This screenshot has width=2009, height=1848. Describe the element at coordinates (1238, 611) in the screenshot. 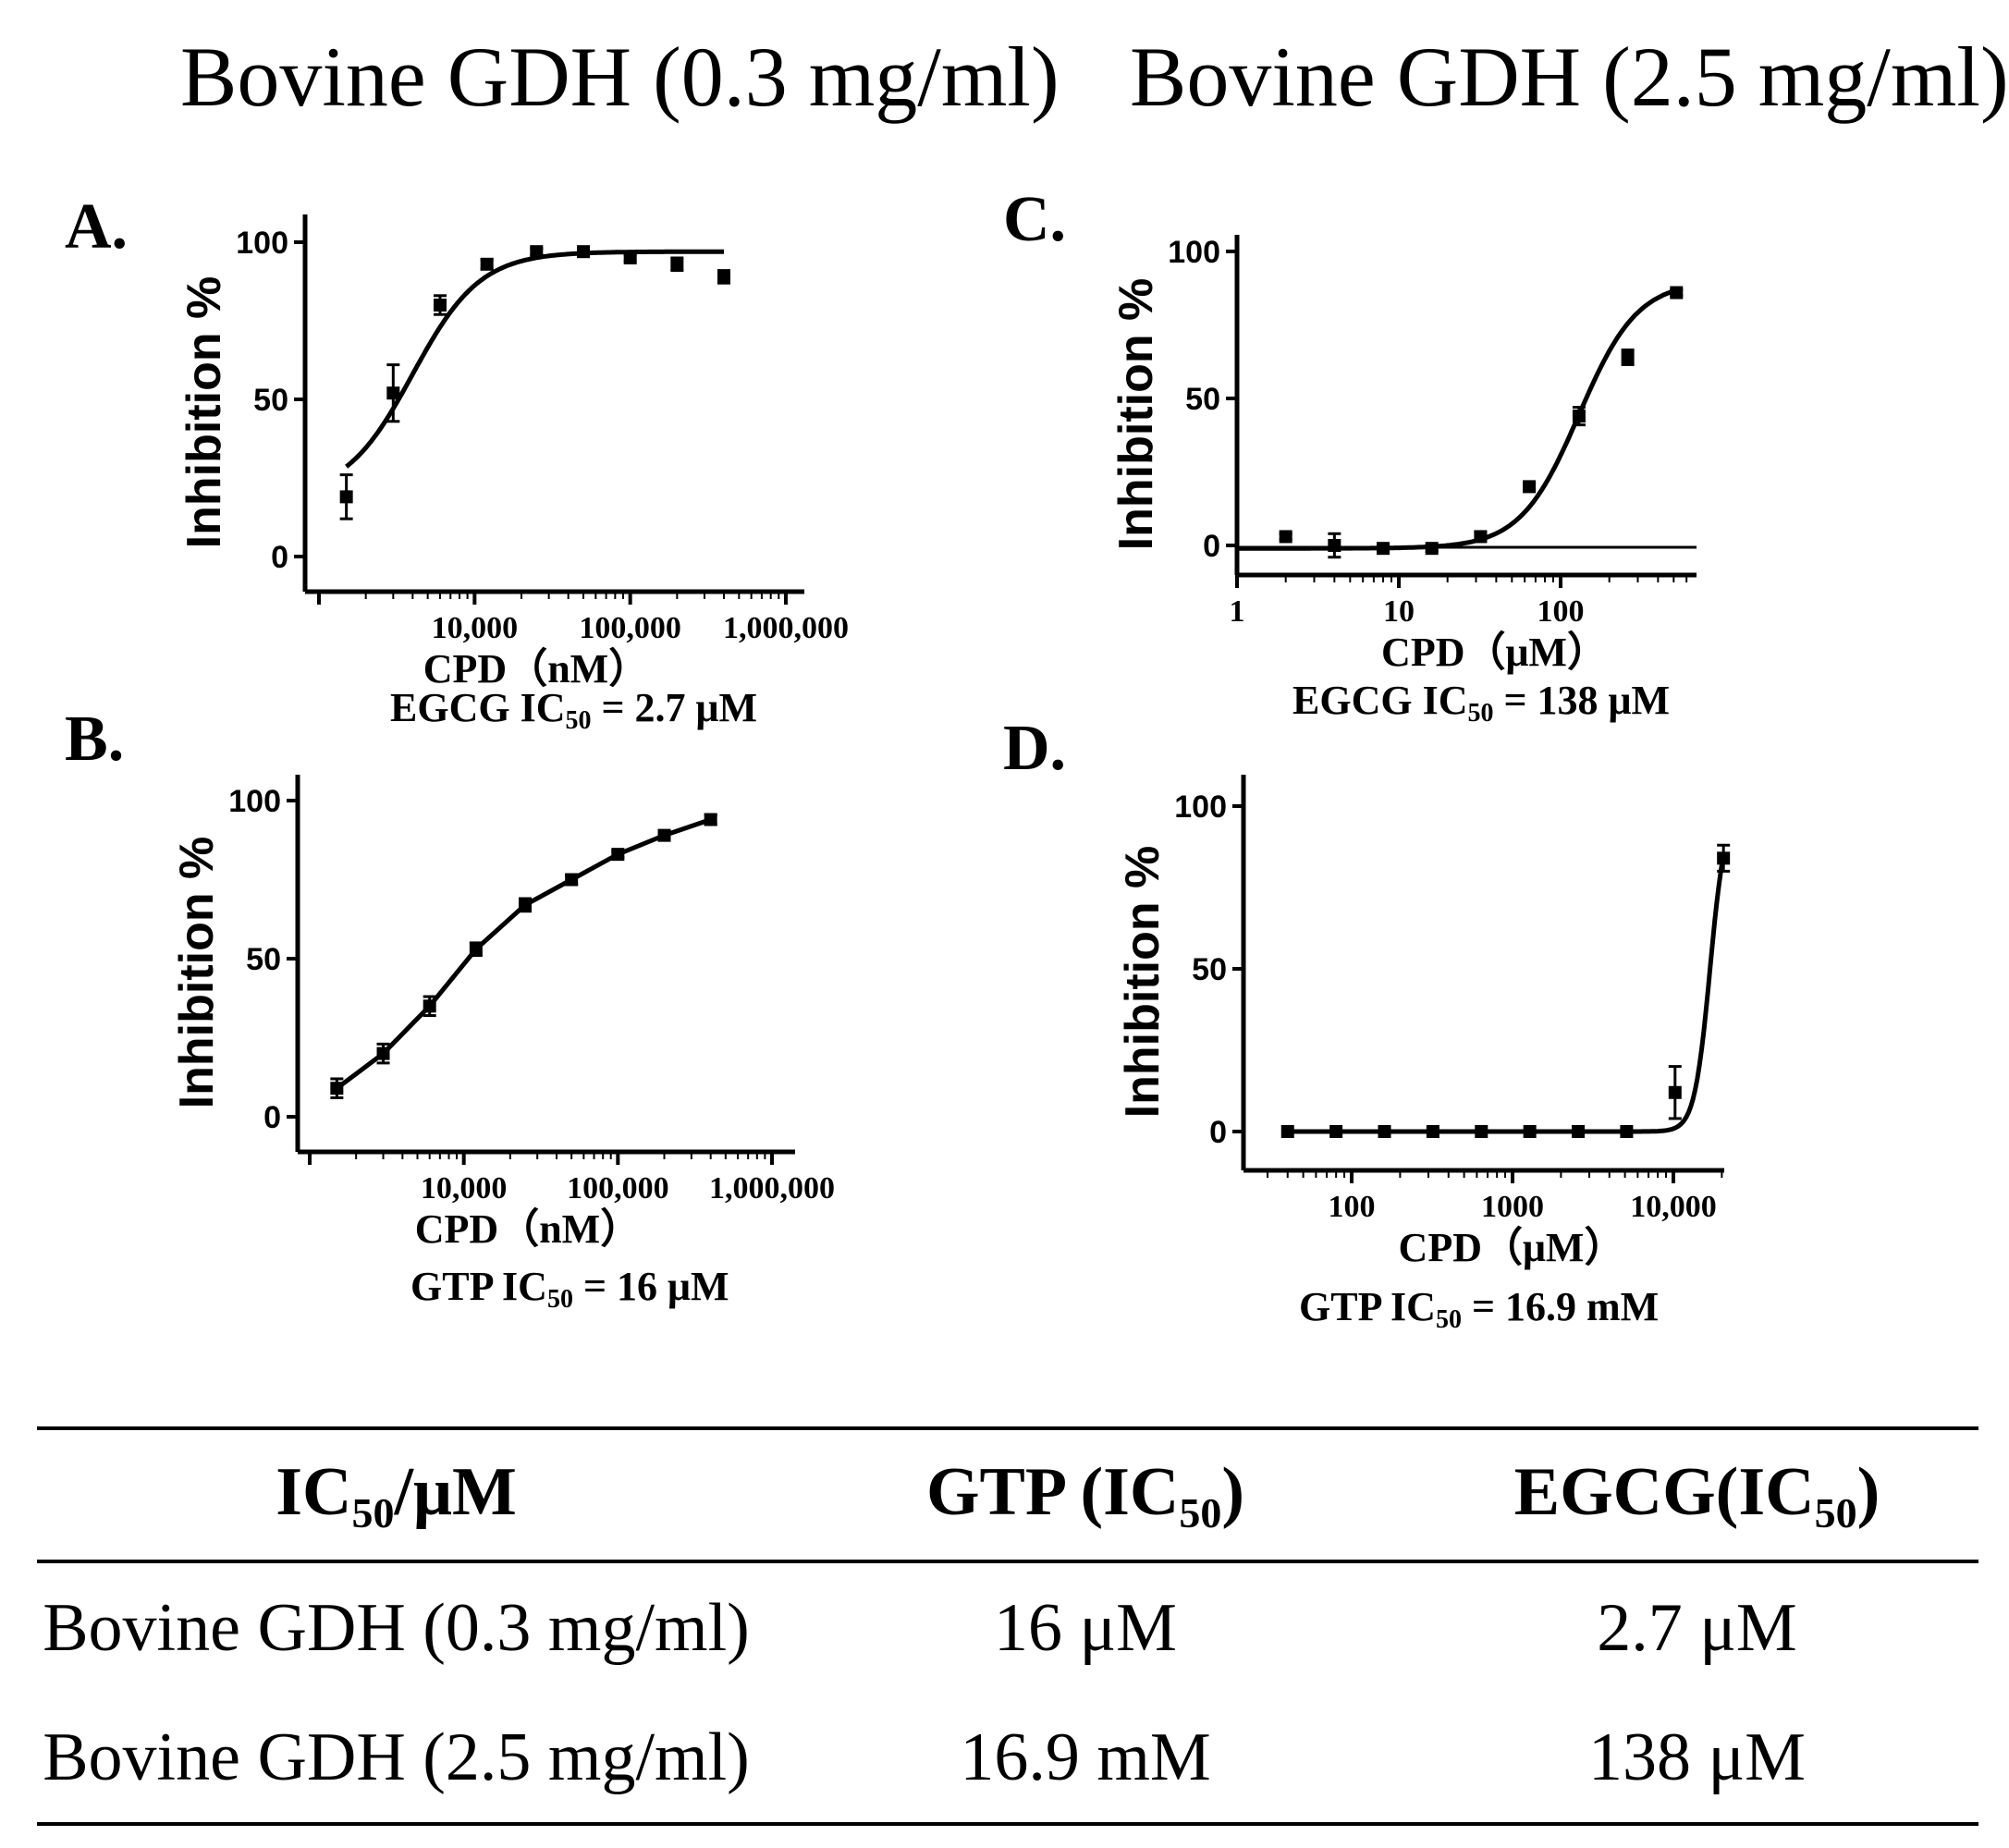

I see `x-tick-label: 1` at that location.